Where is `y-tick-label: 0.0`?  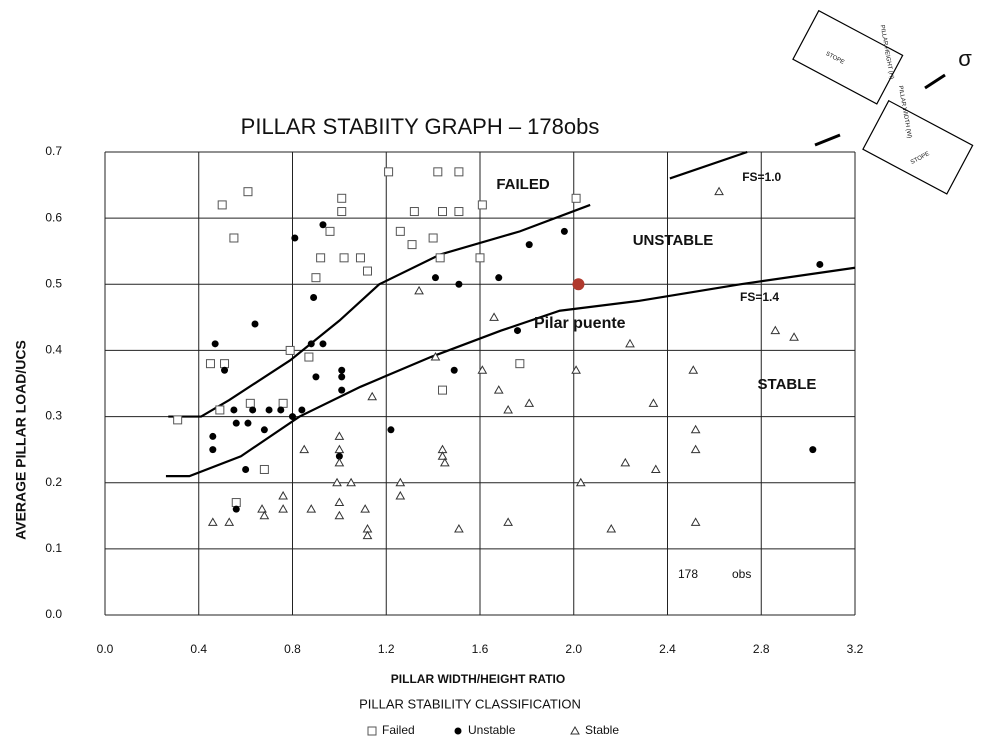 y-tick-label: 0.0 is located at coordinates (53, 614).